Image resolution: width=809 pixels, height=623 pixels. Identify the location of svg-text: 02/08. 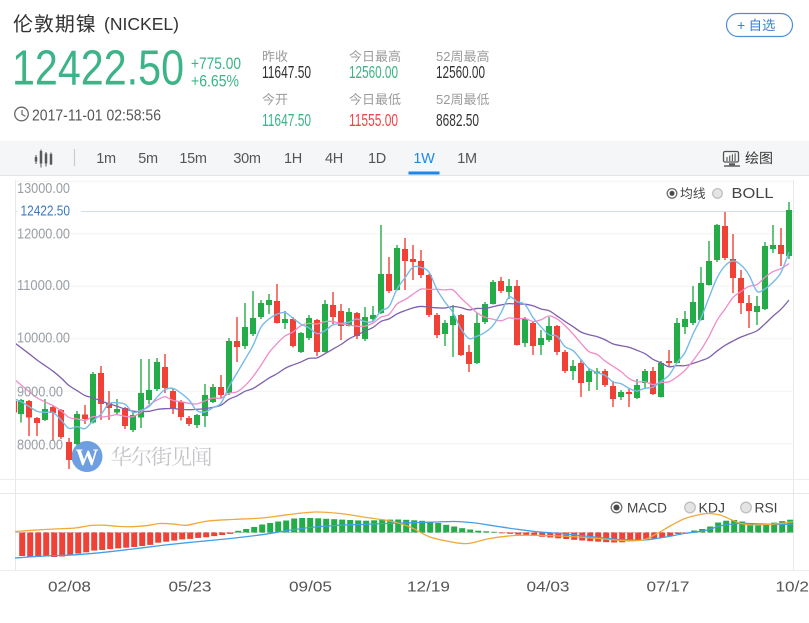
(69, 587).